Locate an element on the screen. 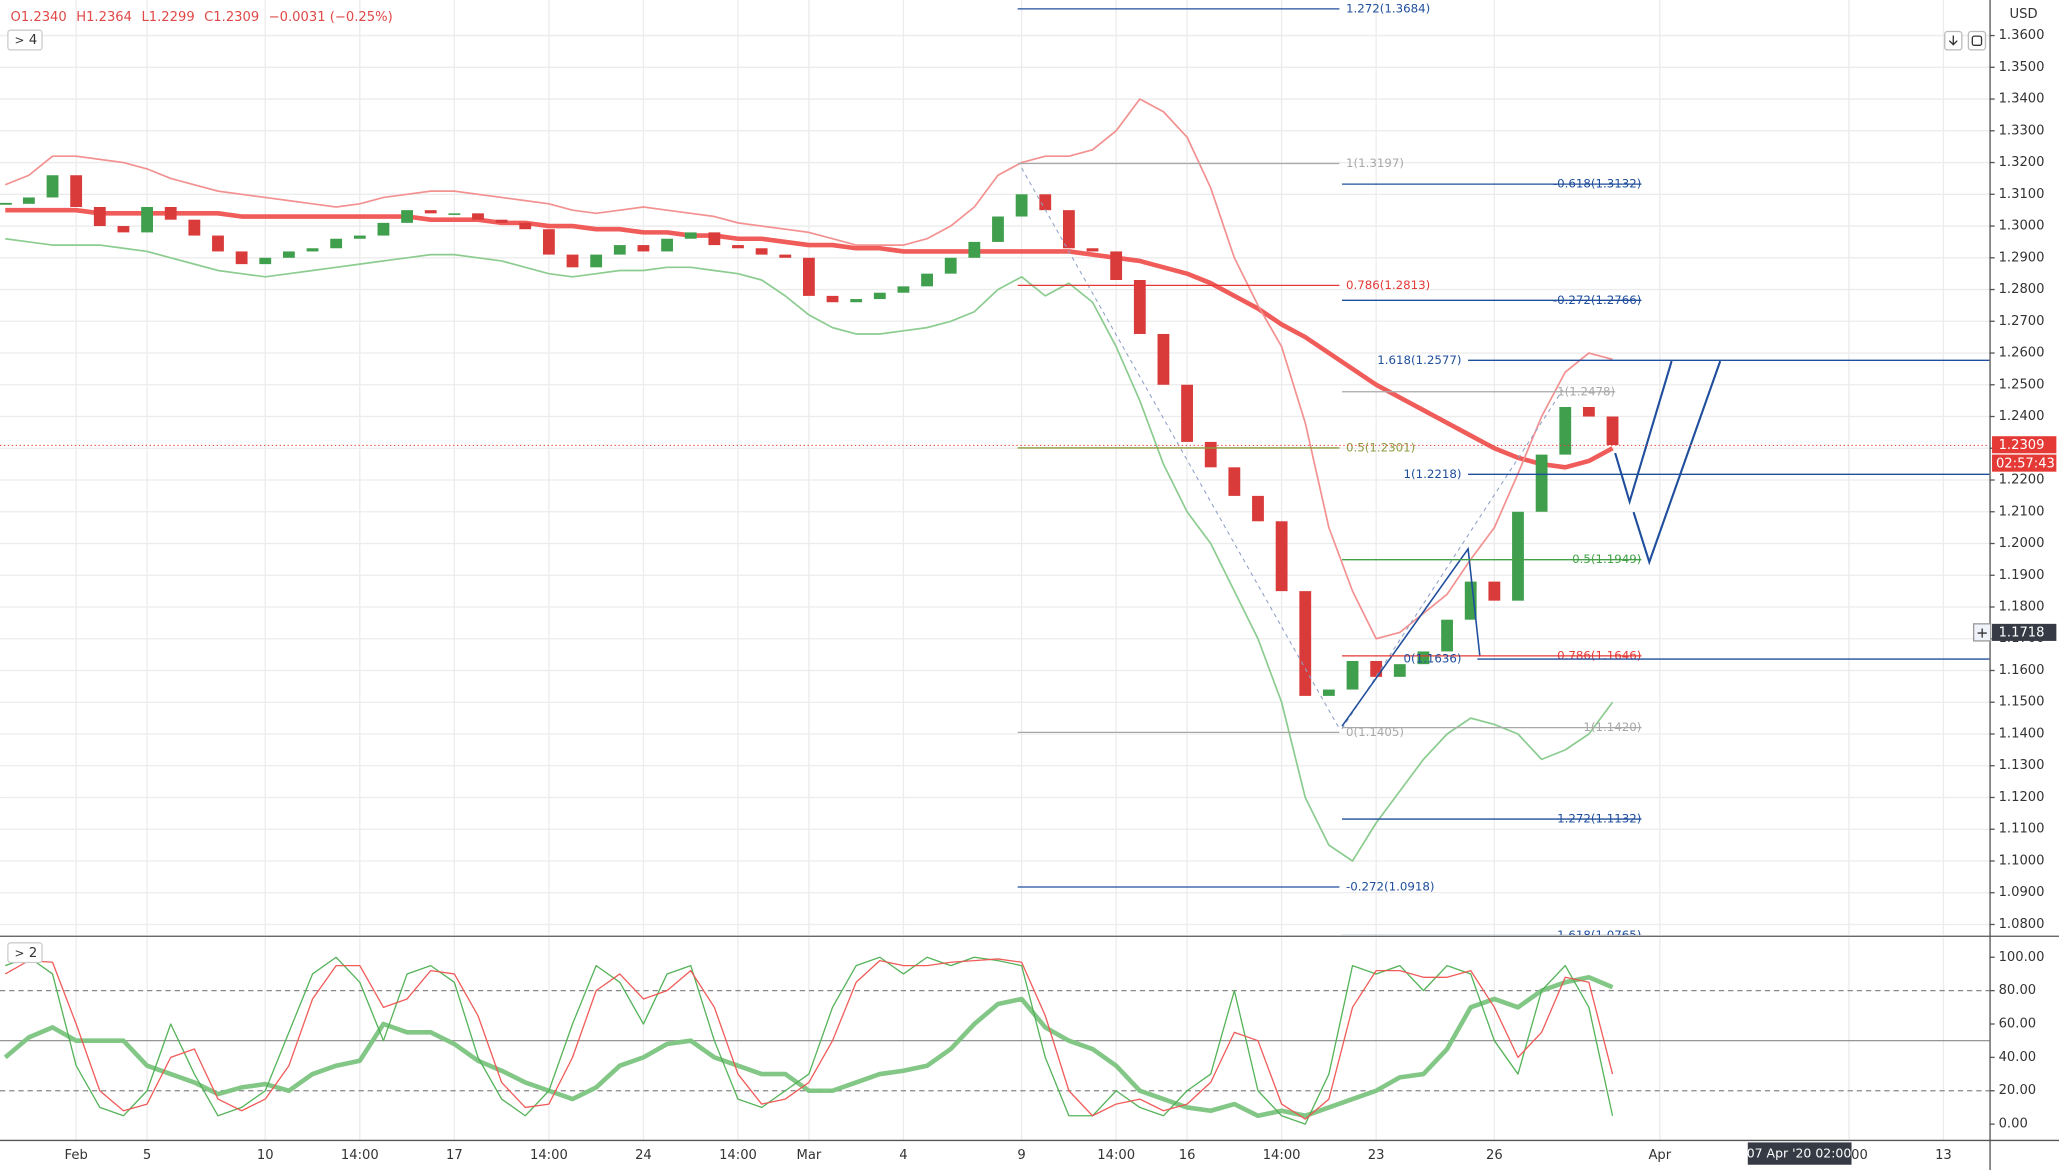 The height and width of the screenshot is (1170, 2059). toggle-arrow: > is located at coordinates (19, 40).